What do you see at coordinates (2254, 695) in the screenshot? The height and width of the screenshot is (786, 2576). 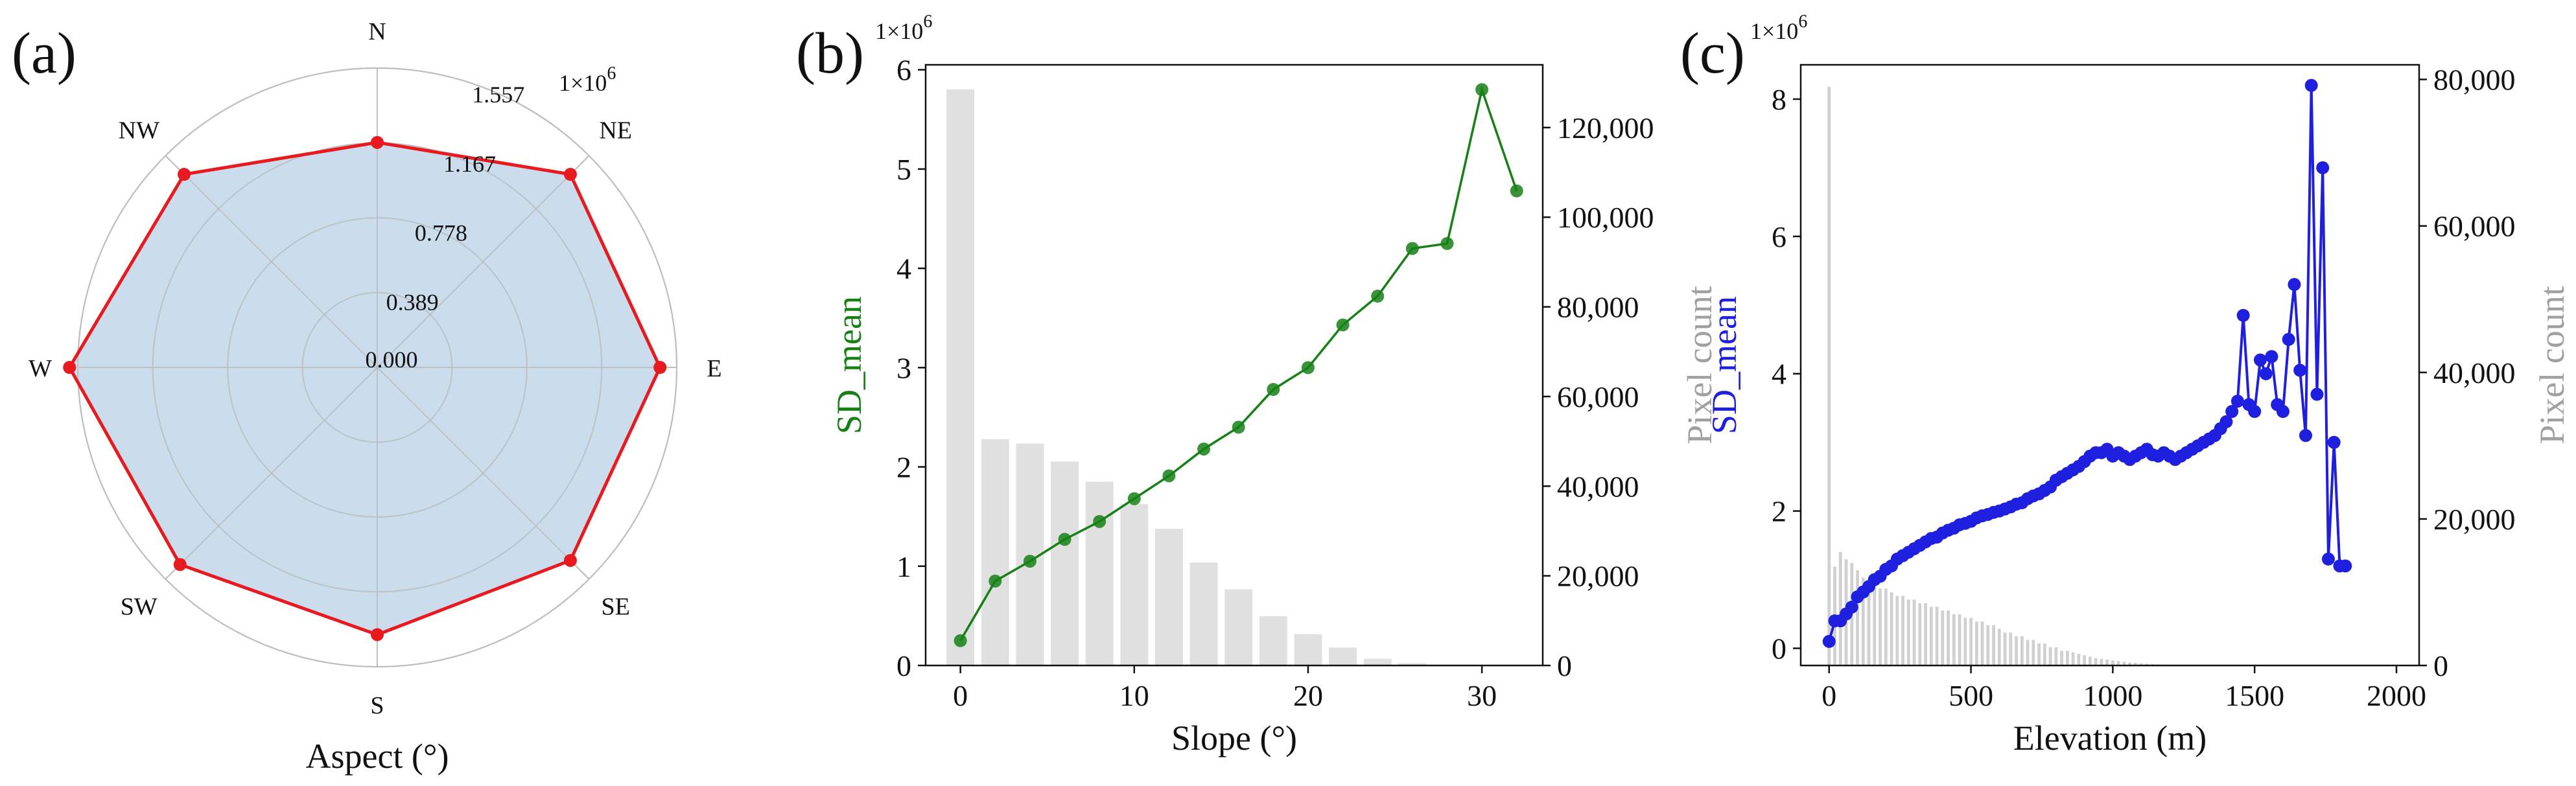 I see `x-tick-label: 1500` at bounding box center [2254, 695].